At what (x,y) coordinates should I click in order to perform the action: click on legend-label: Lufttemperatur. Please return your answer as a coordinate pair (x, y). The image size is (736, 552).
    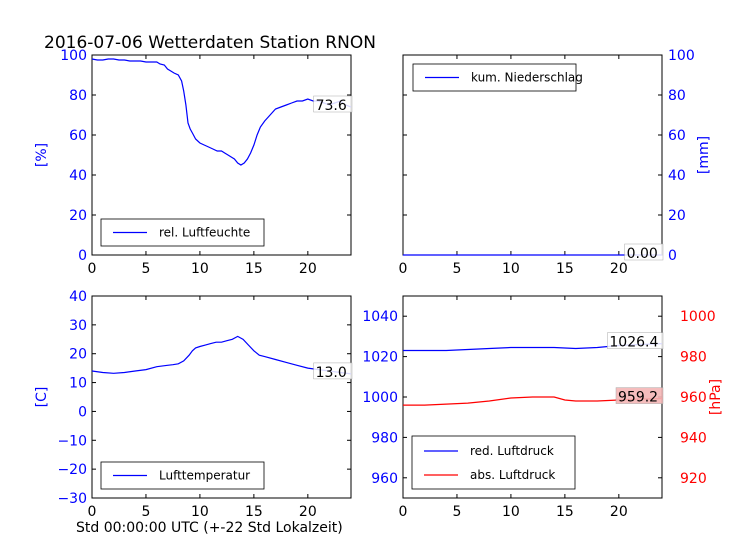
    Looking at the image, I should click on (204, 476).